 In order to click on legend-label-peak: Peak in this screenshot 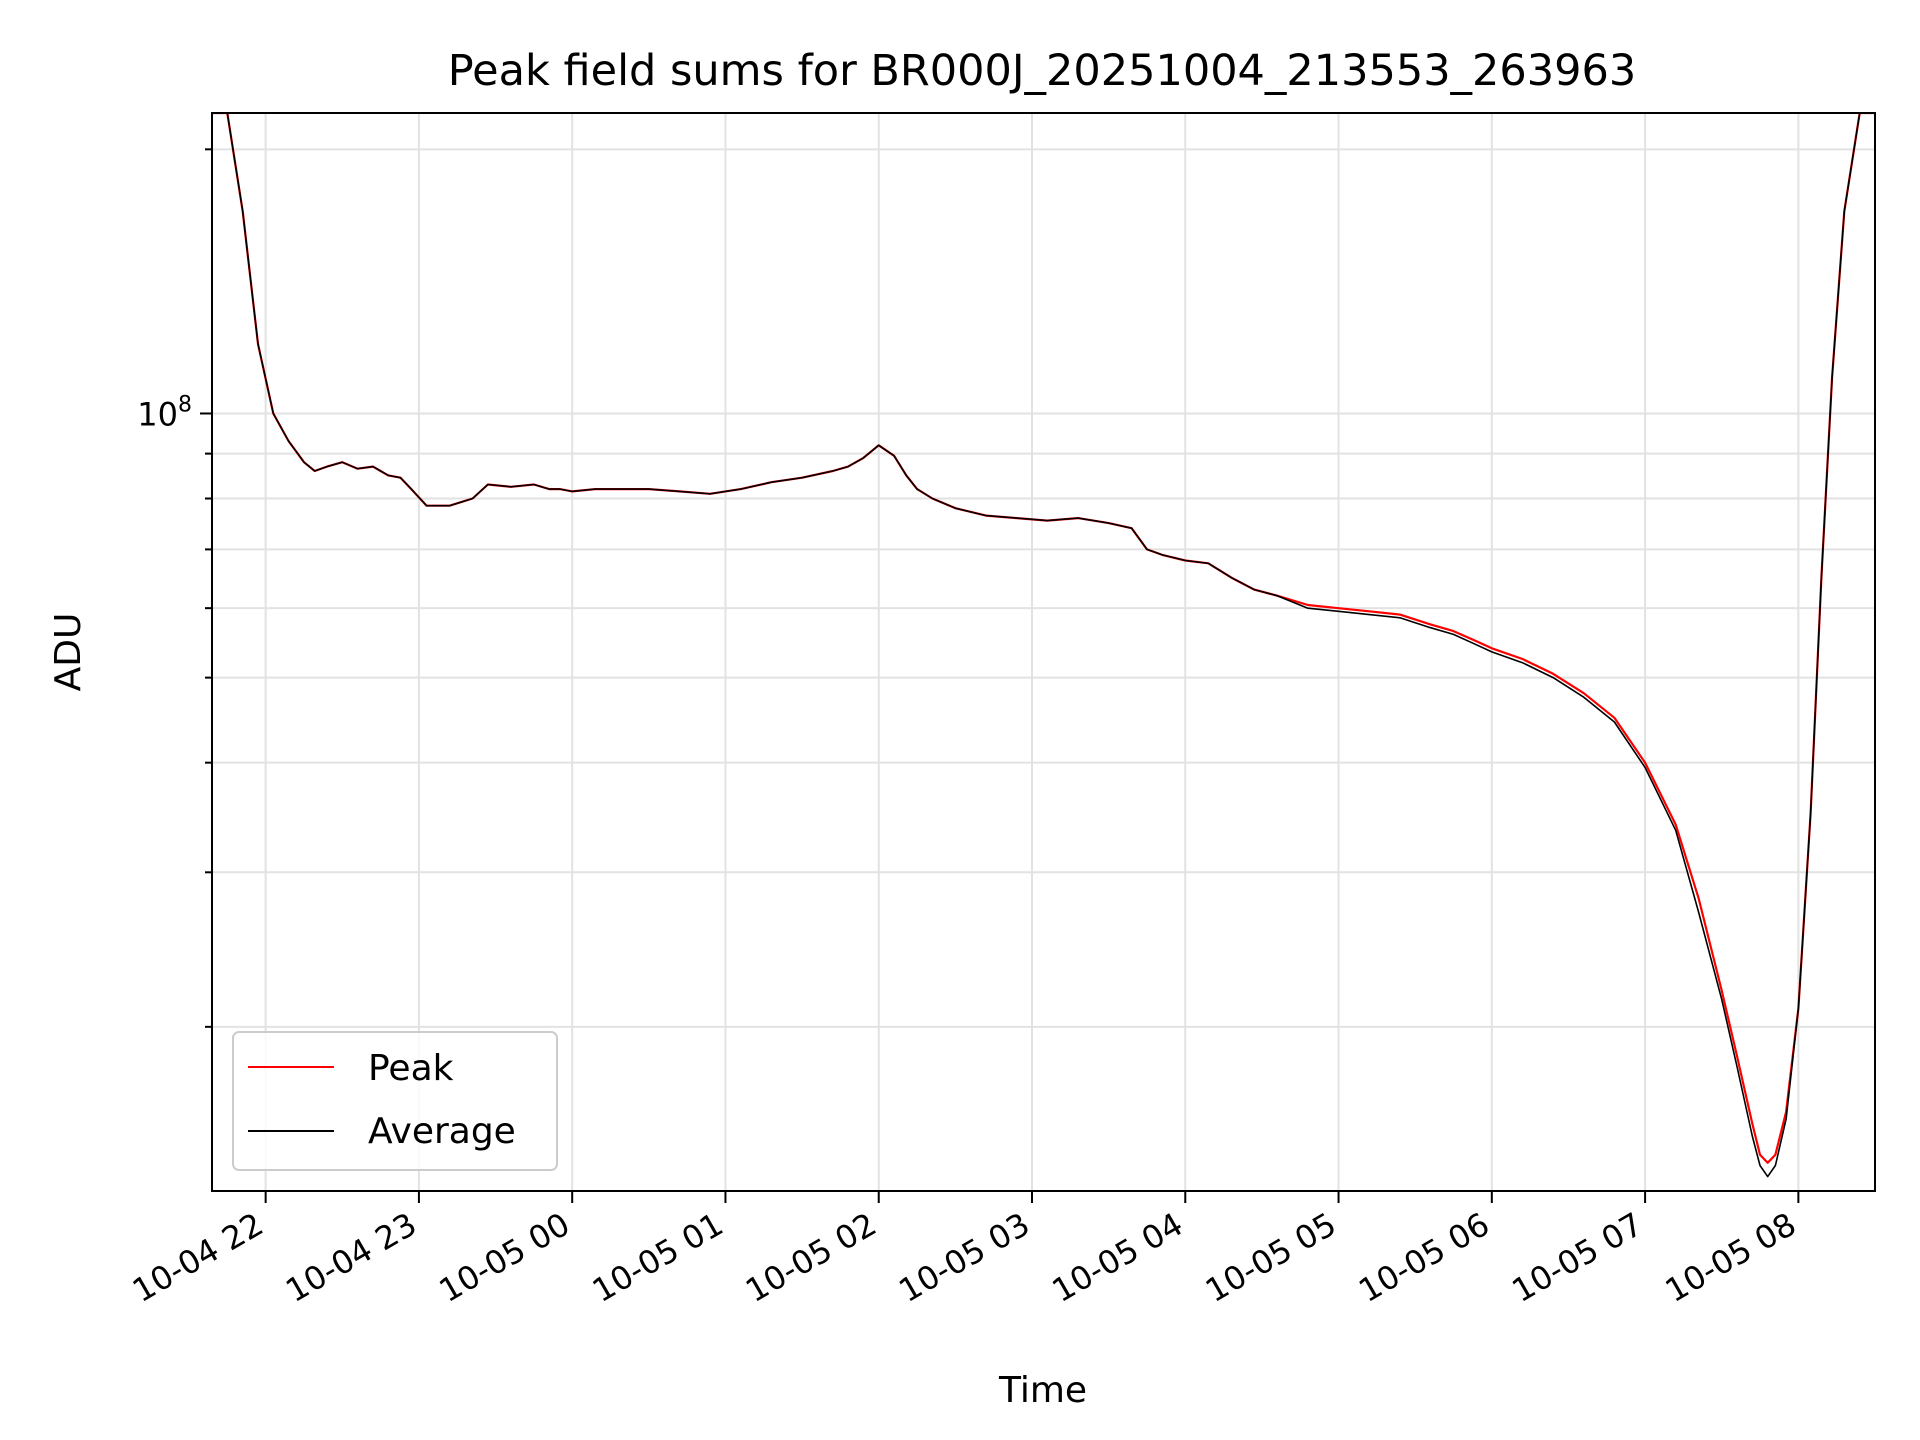, I will do `click(411, 1068)`.